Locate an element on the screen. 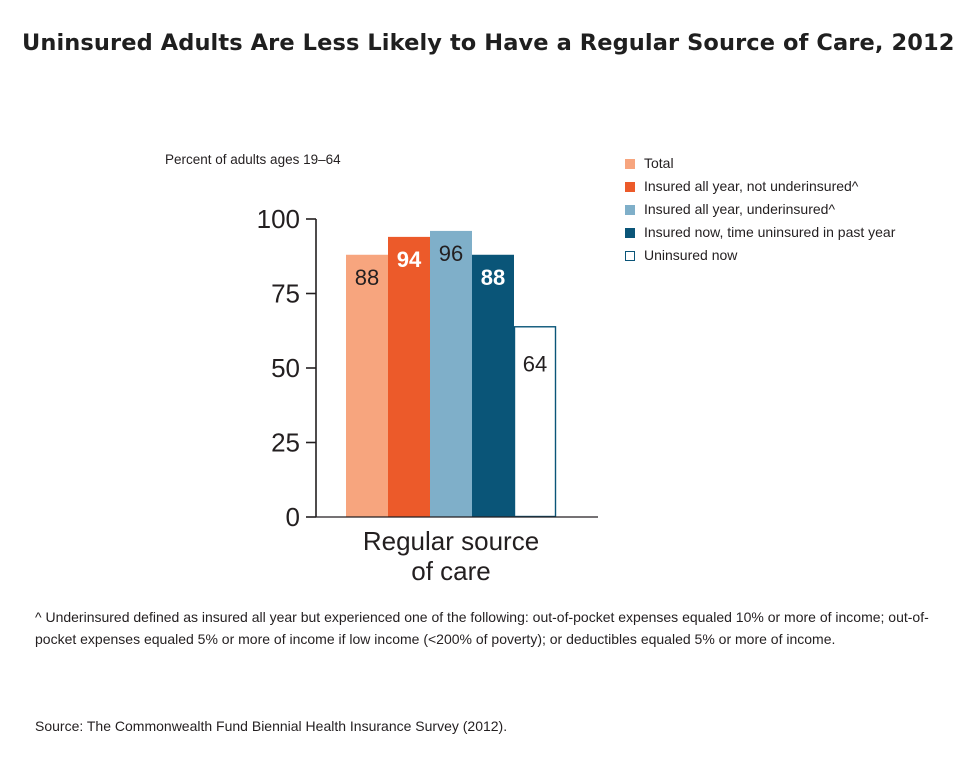 This screenshot has width=976, height=768. y-axis-label: Percent of adults ages 19–64 is located at coordinates (253, 159).